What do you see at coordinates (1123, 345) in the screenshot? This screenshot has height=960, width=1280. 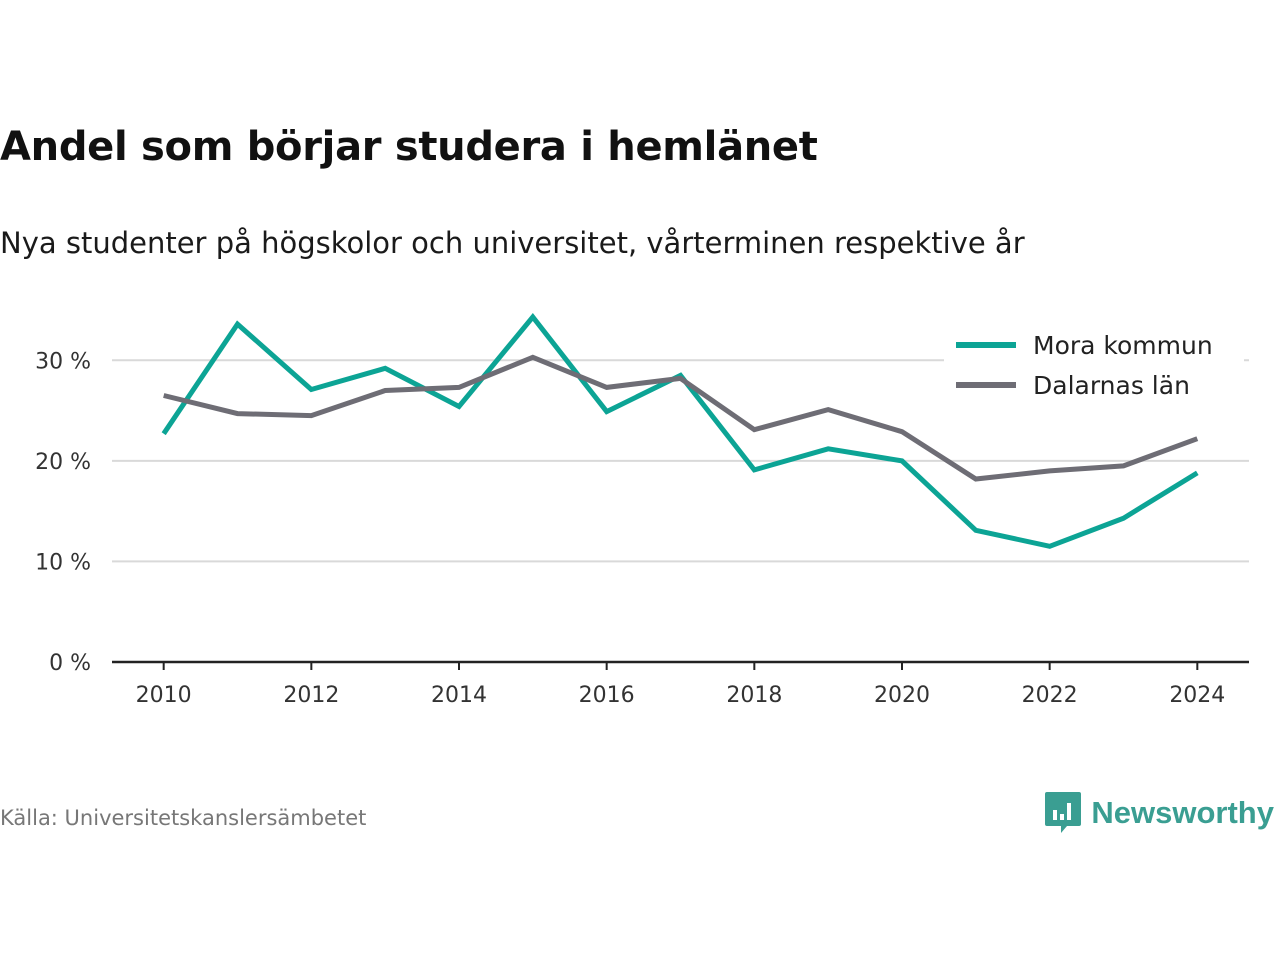 I see `legend-label: Mora kommun` at bounding box center [1123, 345].